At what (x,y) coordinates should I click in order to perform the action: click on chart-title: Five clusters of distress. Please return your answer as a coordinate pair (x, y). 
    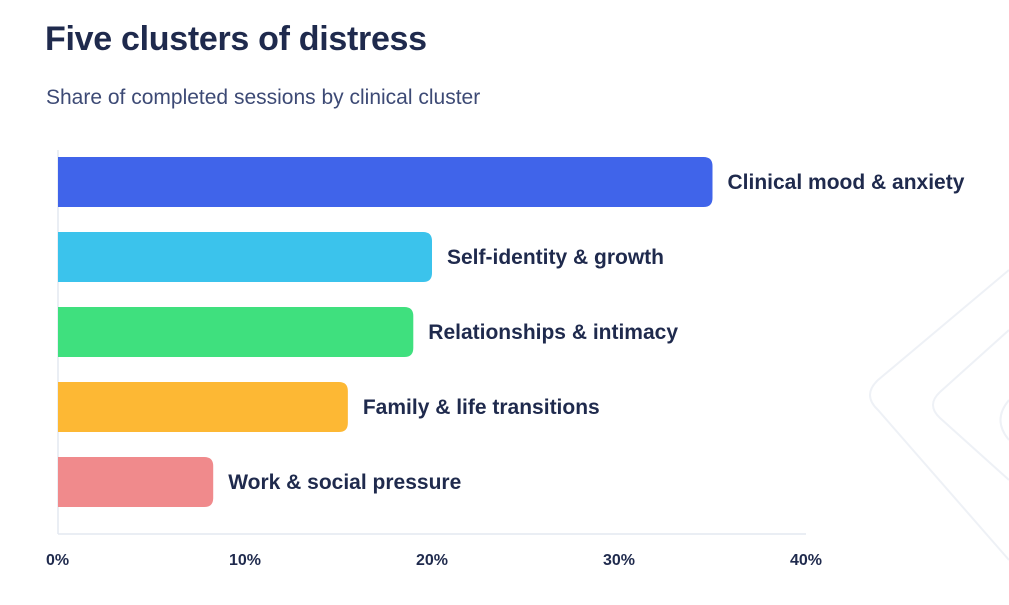
    Looking at the image, I should click on (236, 39).